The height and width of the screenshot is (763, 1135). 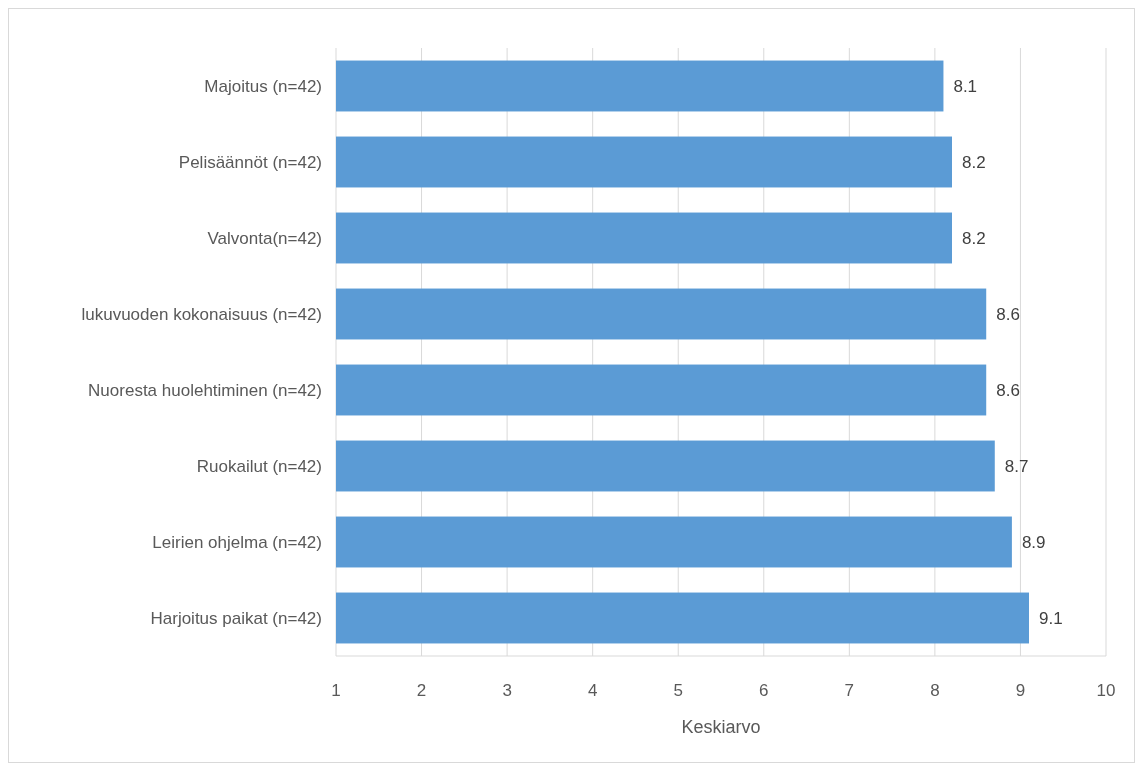 What do you see at coordinates (721, 727) in the screenshot?
I see `x-axis-title: Keskiarvo` at bounding box center [721, 727].